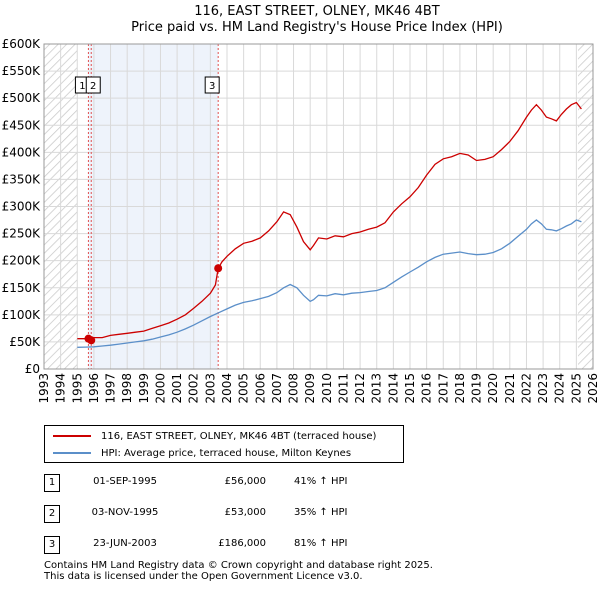  What do you see at coordinates (22, 152) in the screenshot?
I see `y-tick-label: £400K` at bounding box center [22, 152].